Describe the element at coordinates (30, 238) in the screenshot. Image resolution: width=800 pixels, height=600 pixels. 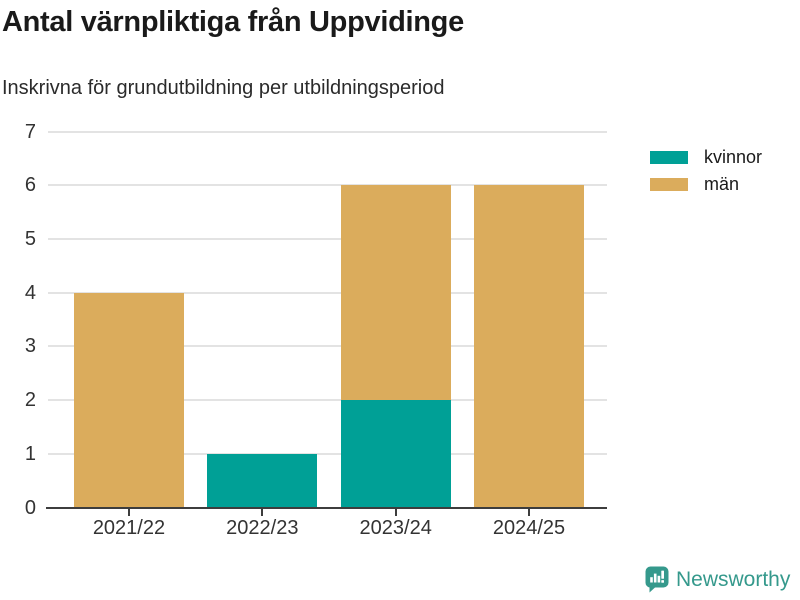
I see `y-tick-label: 5` at that location.